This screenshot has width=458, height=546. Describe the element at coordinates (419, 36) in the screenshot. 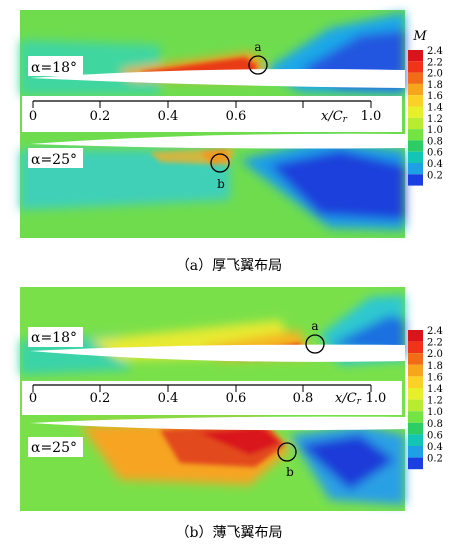

I see `colorbar-title: M` at that location.